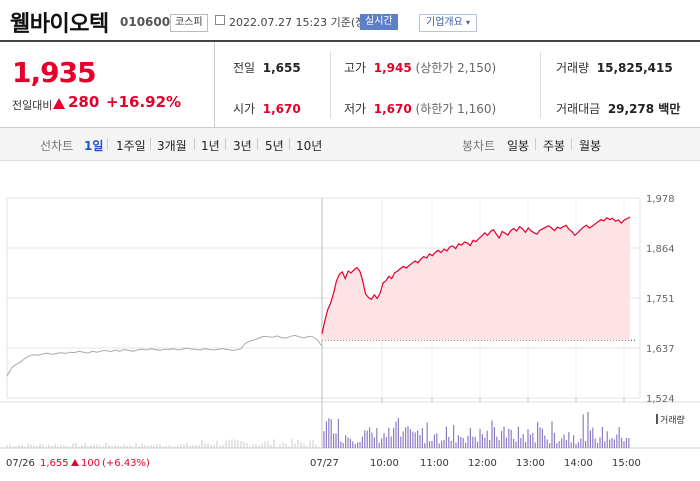 The image size is (700, 481). Describe the element at coordinates (210, 146) in the screenshot. I see `period-1y: 1년` at that location.